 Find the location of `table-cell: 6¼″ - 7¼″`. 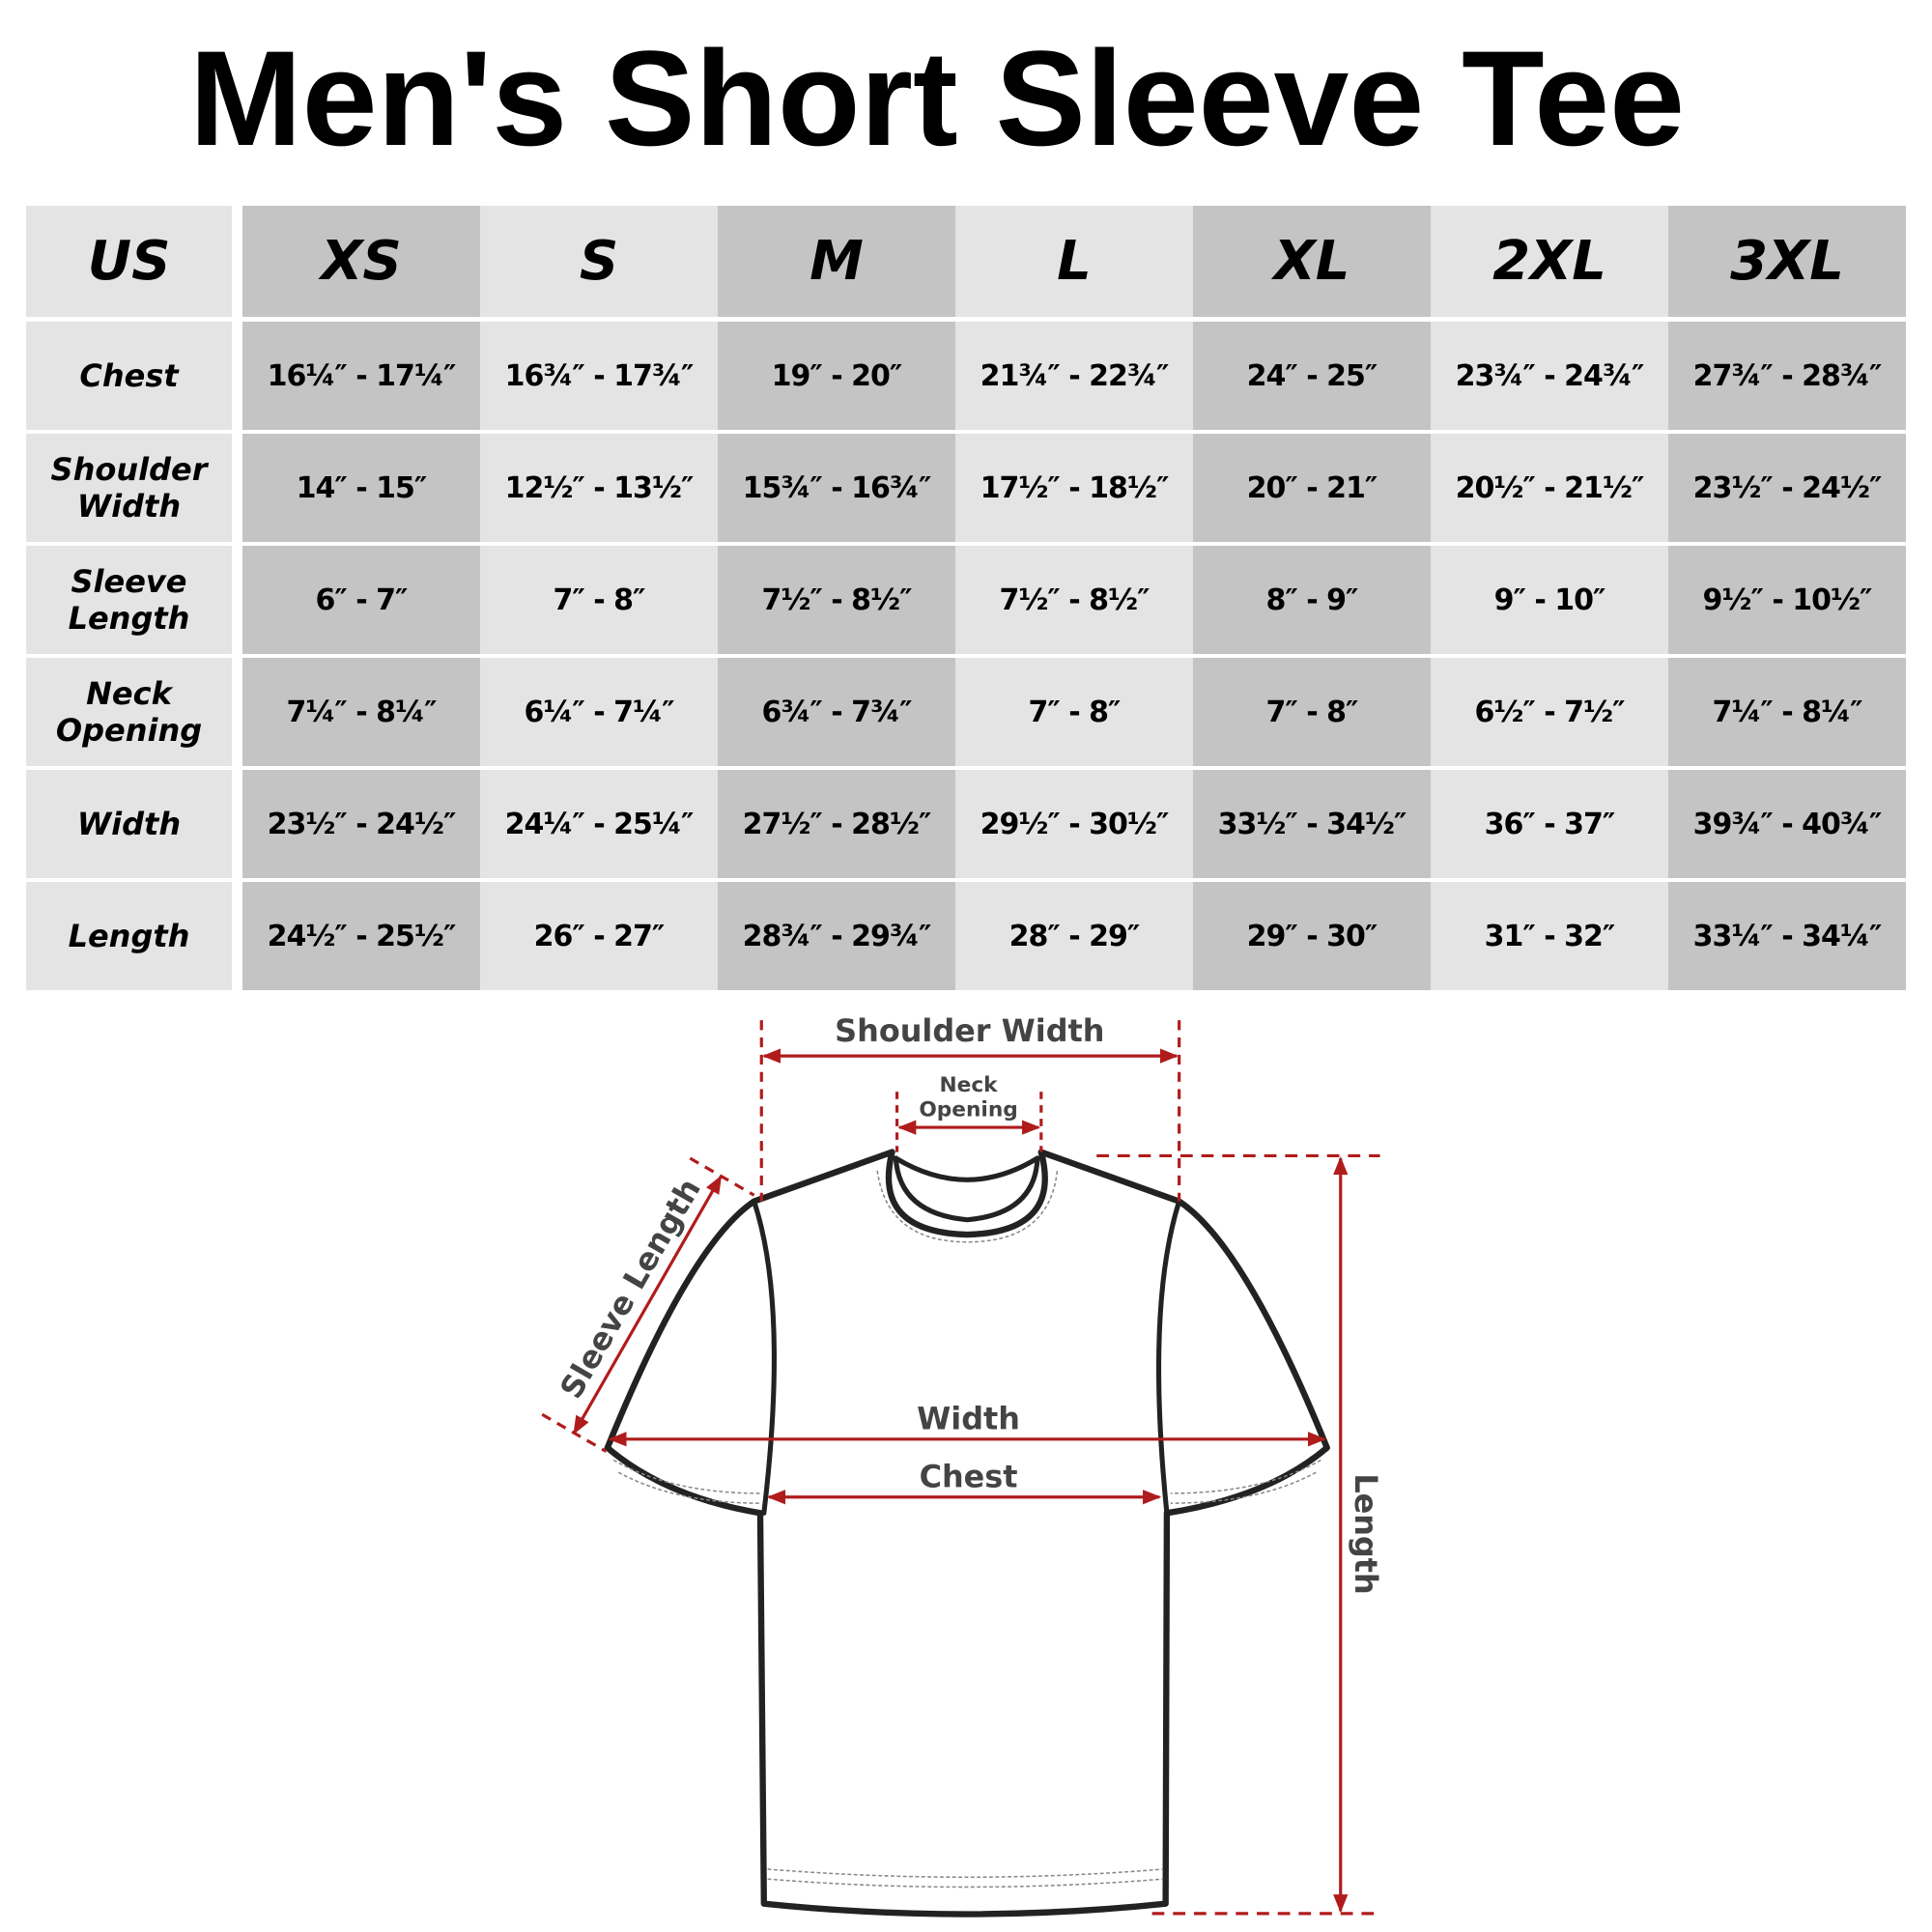

table-cell: 6¼″ - 7¼″ is located at coordinates (599, 712).